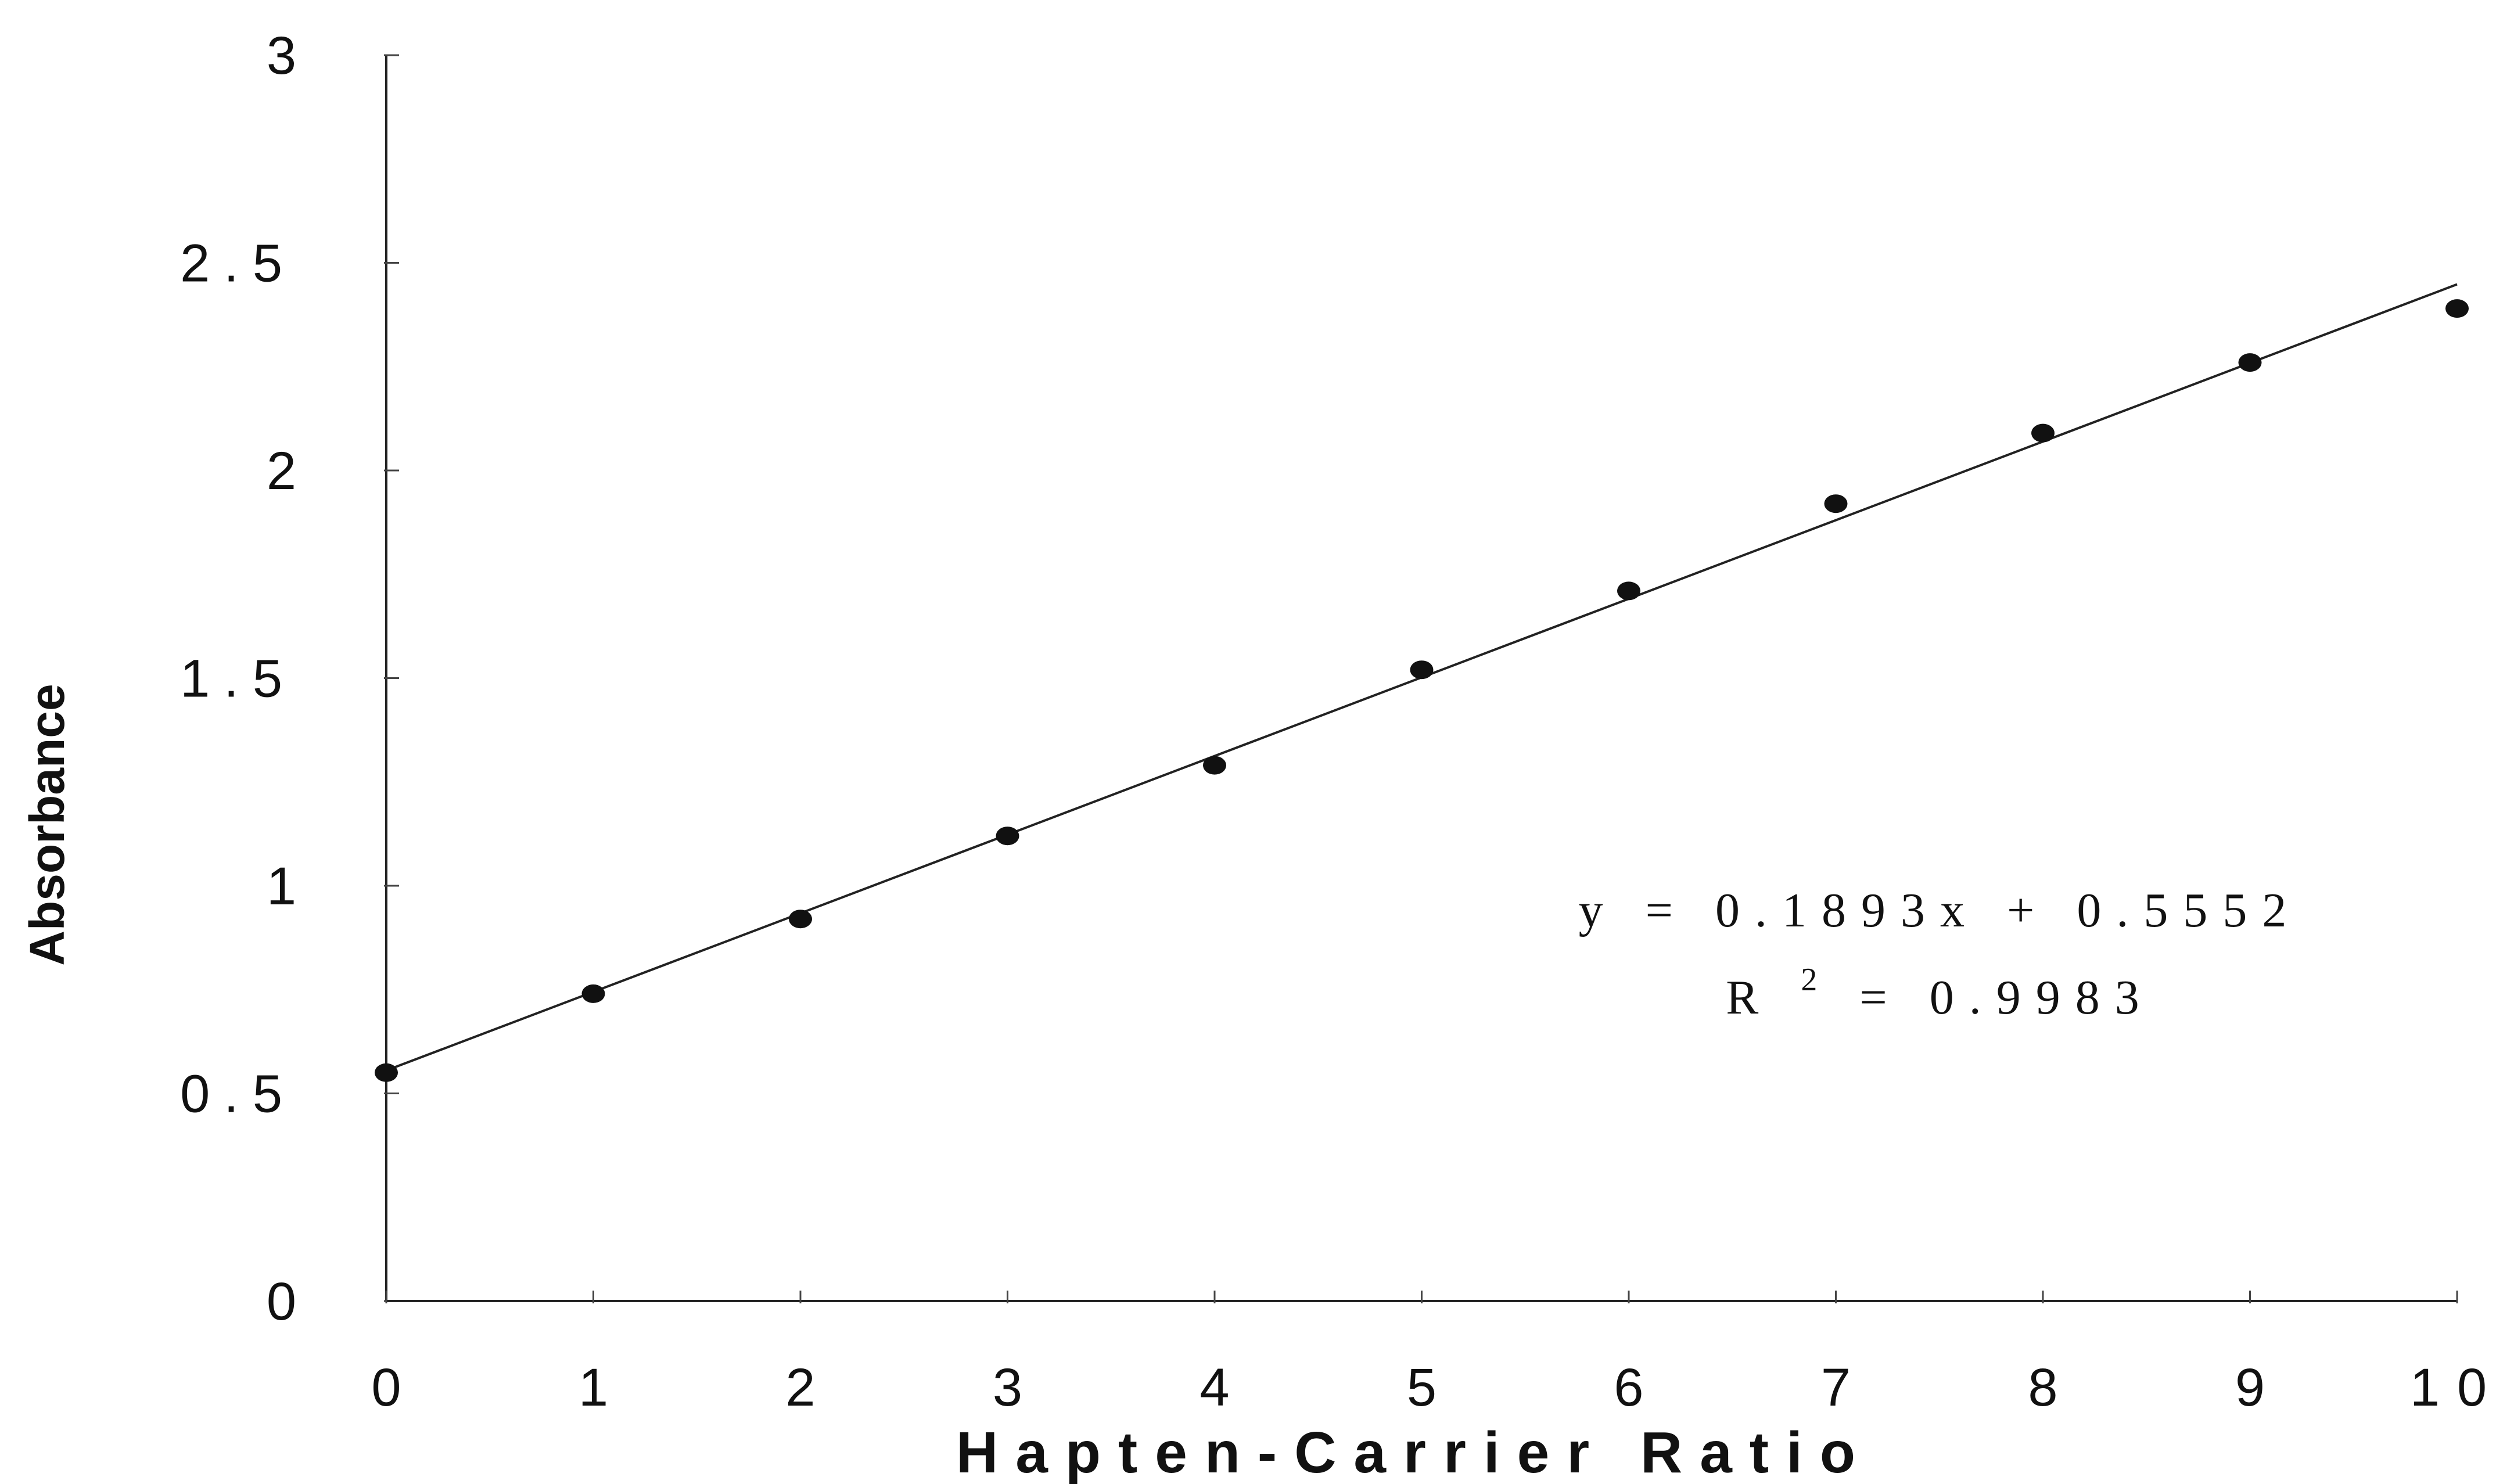 This screenshot has width=2496, height=1484. Describe the element at coordinates (281, 55) in the screenshot. I see `y-tick-label: 3` at that location.